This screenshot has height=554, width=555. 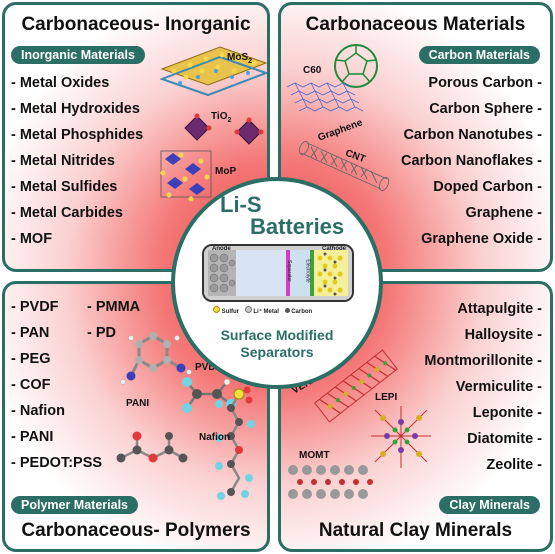 What do you see at coordinates (514, 465) in the screenshot?
I see `list-item: Zeolite -` at bounding box center [514, 465].